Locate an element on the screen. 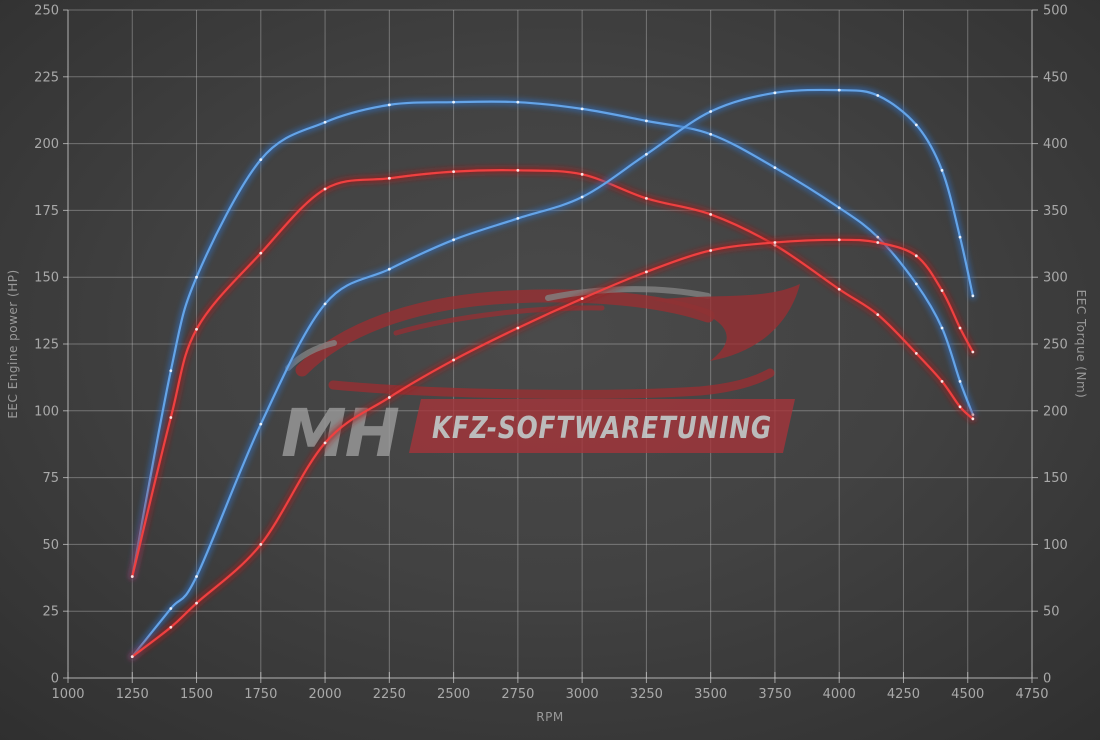 Image resolution: width=1100 pixels, height=740 pixels. x-tick-label: 3250 is located at coordinates (646, 694).